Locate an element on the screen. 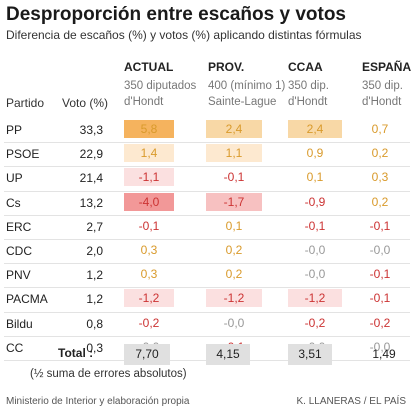 This screenshot has height=414, width=414. column-header-ccaa: CCAA is located at coordinates (305, 67).